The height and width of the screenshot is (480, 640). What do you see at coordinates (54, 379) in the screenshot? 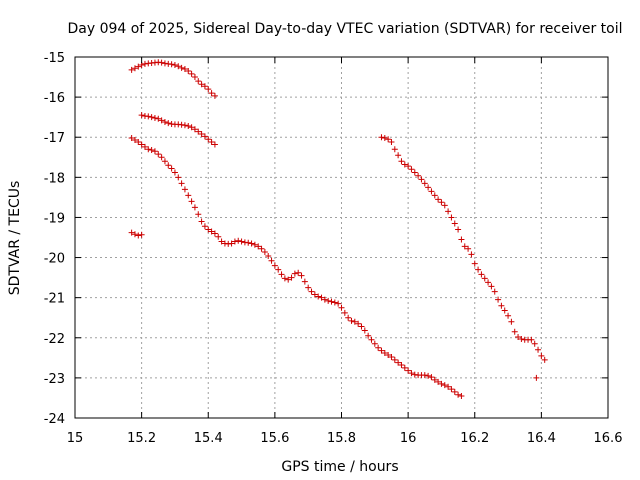
I see `y-tick-label: -23` at bounding box center [54, 379].